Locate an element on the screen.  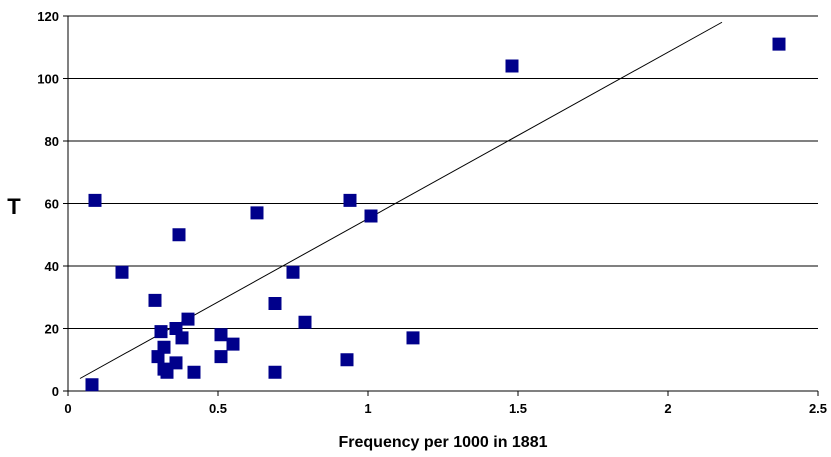
y-axis-label: T is located at coordinates (14, 206).